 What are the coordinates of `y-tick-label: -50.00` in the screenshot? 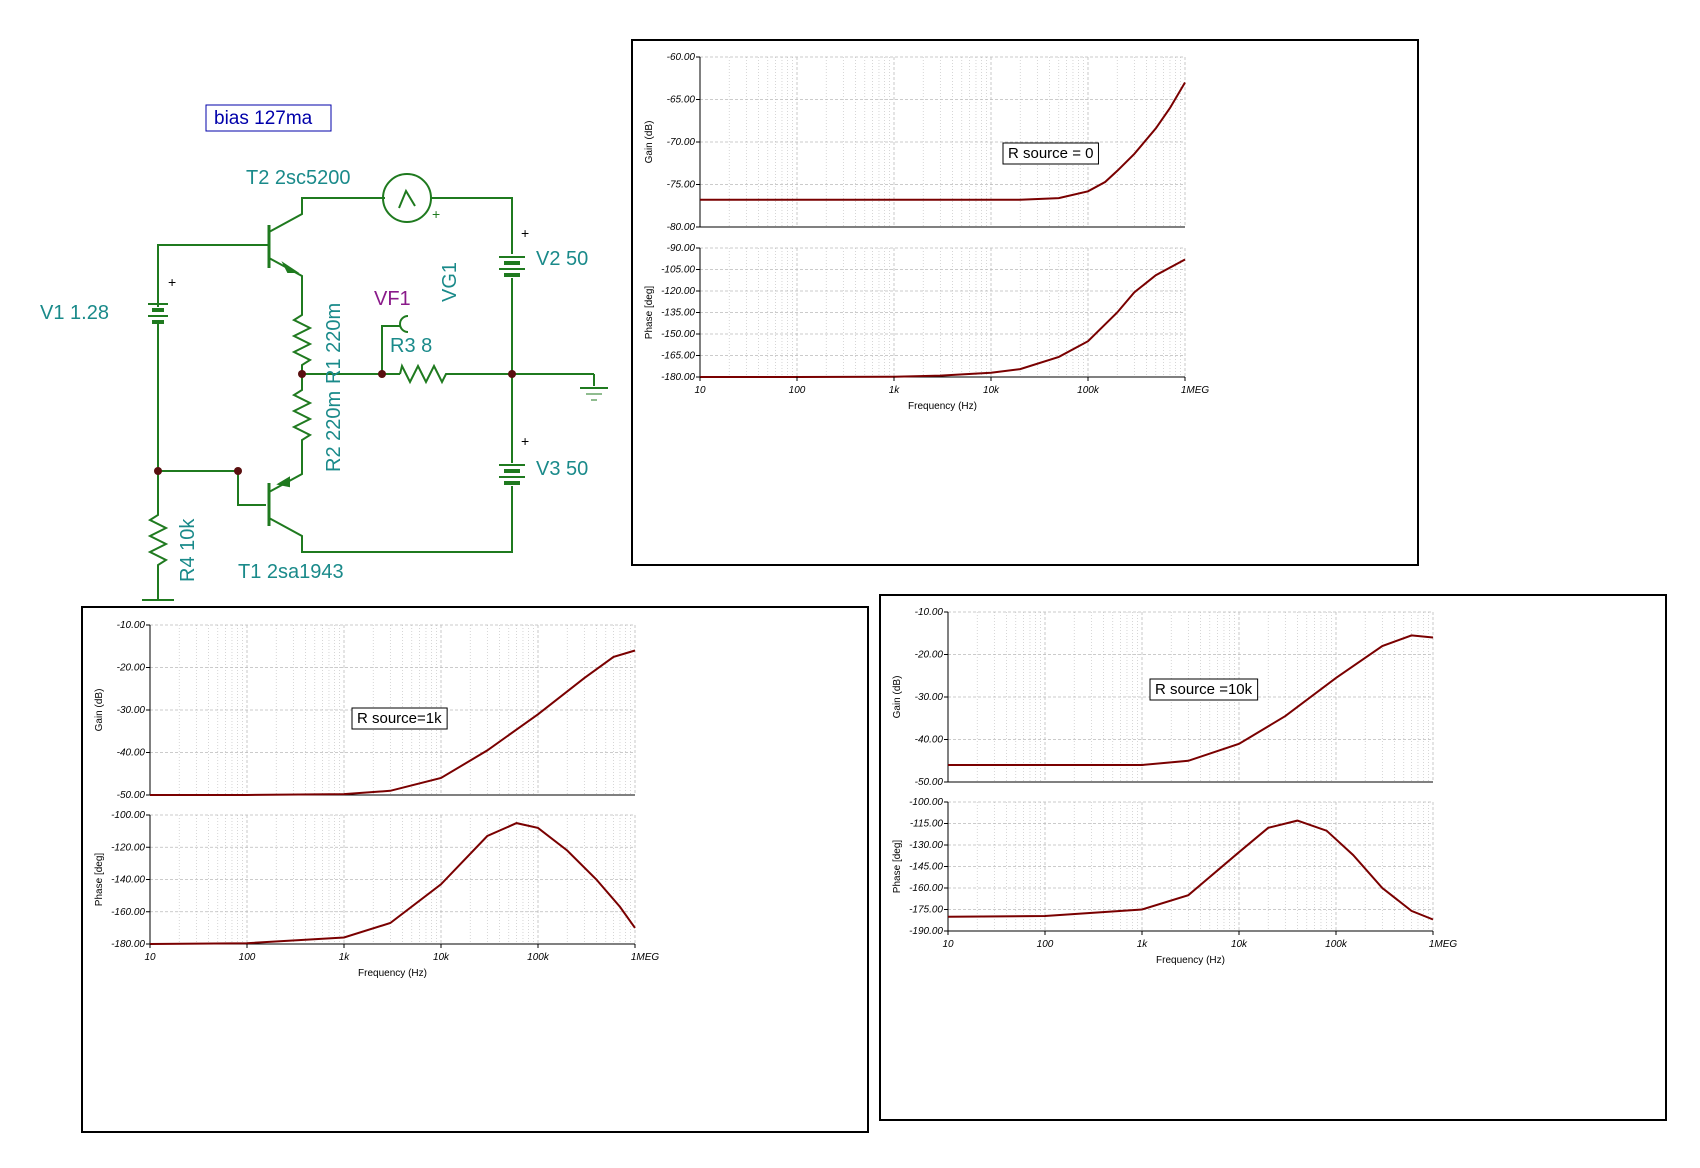 It's located at (929, 782).